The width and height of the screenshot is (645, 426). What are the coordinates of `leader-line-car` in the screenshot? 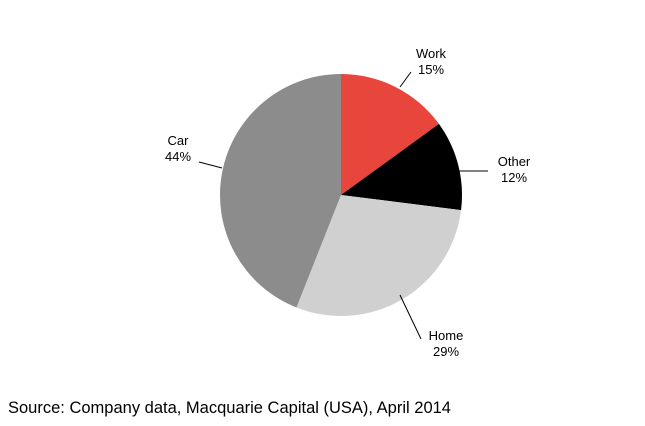 It's located at (210, 165).